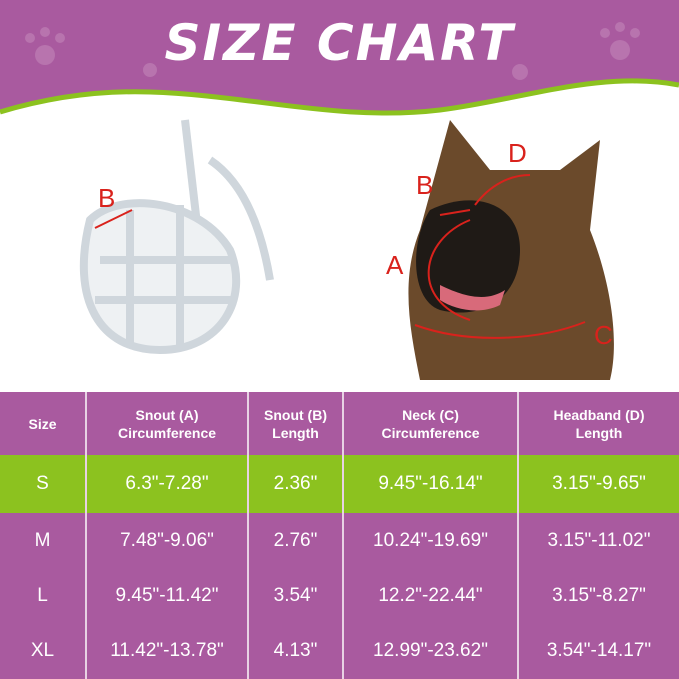  What do you see at coordinates (430, 651) in the screenshot?
I see `cell: 12.99"-23.62"` at bounding box center [430, 651].